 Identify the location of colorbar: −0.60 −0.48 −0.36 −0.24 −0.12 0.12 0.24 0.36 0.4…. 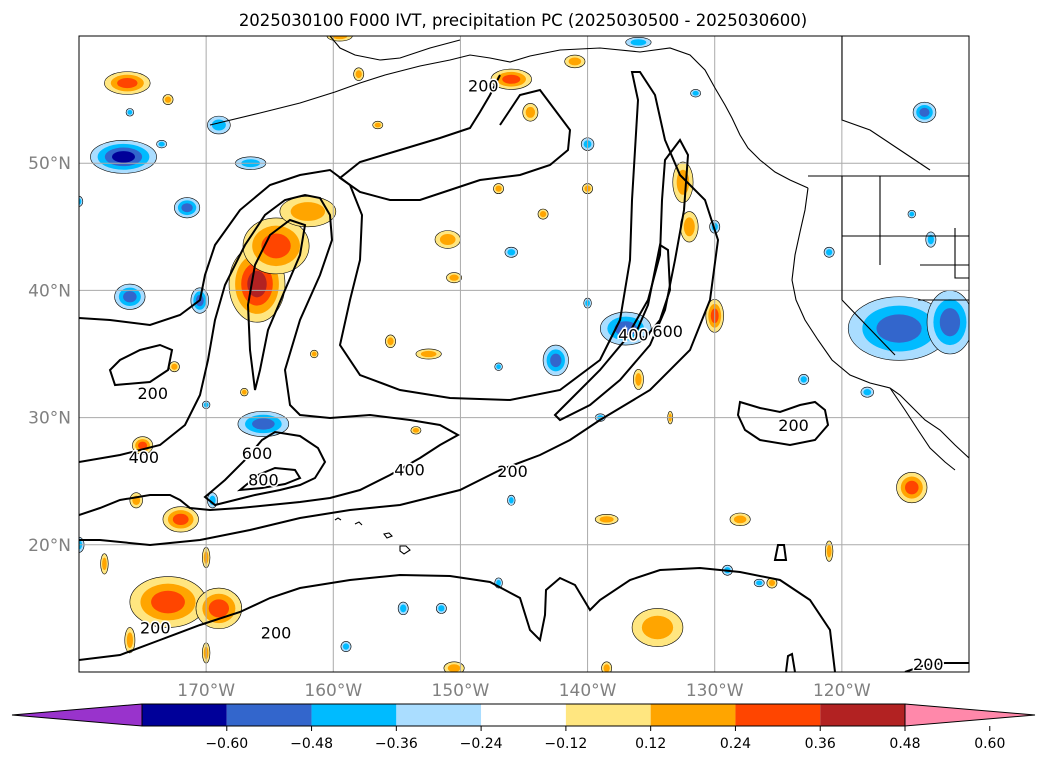
(523, 727).